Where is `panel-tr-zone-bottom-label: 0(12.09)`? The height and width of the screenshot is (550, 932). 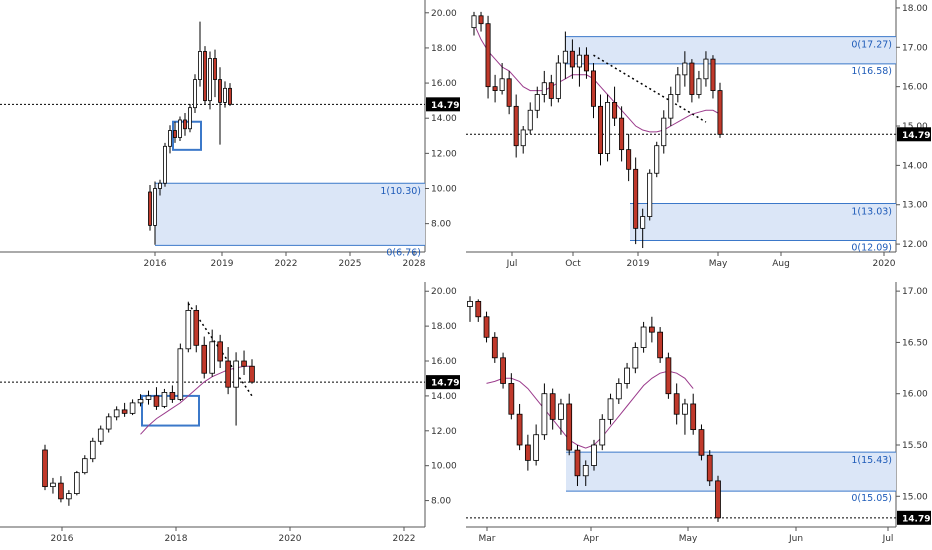
panel-tr-zone-bottom-label: 0(12.09) is located at coordinates (871, 248).